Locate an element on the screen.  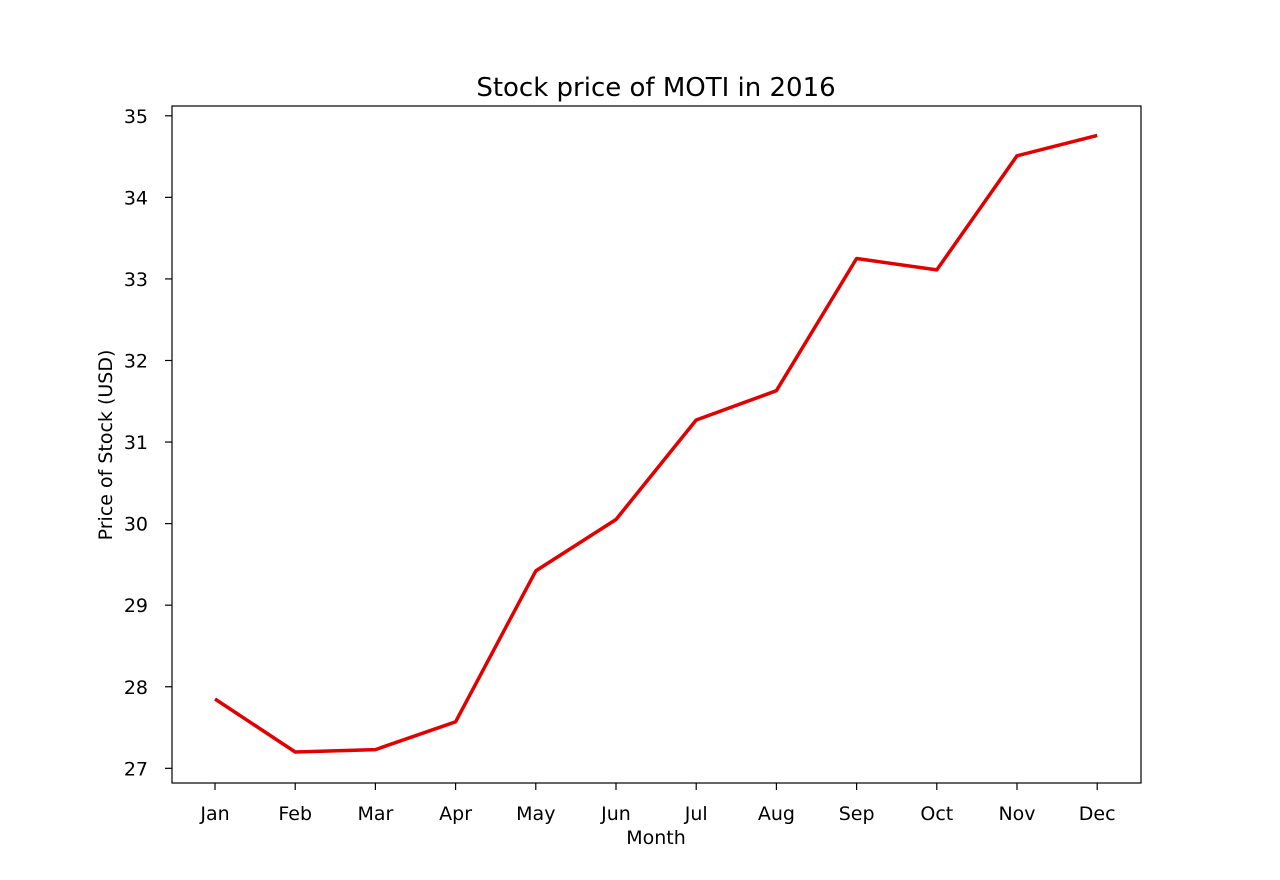
x-tick-label: Dec is located at coordinates (1097, 814).